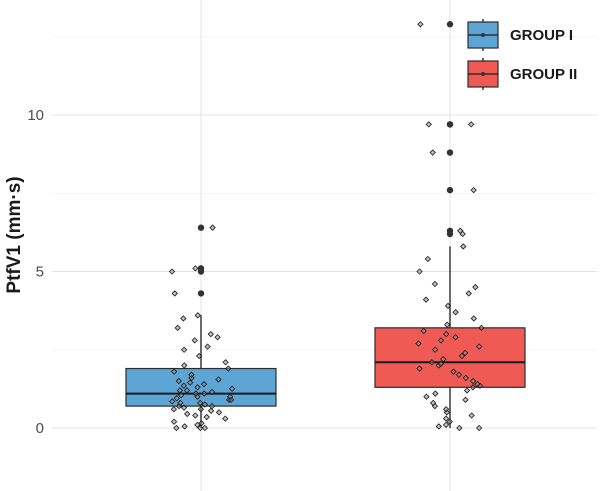 The image size is (601, 491). I want to click on y-tick-label: 10, so click(35, 115).